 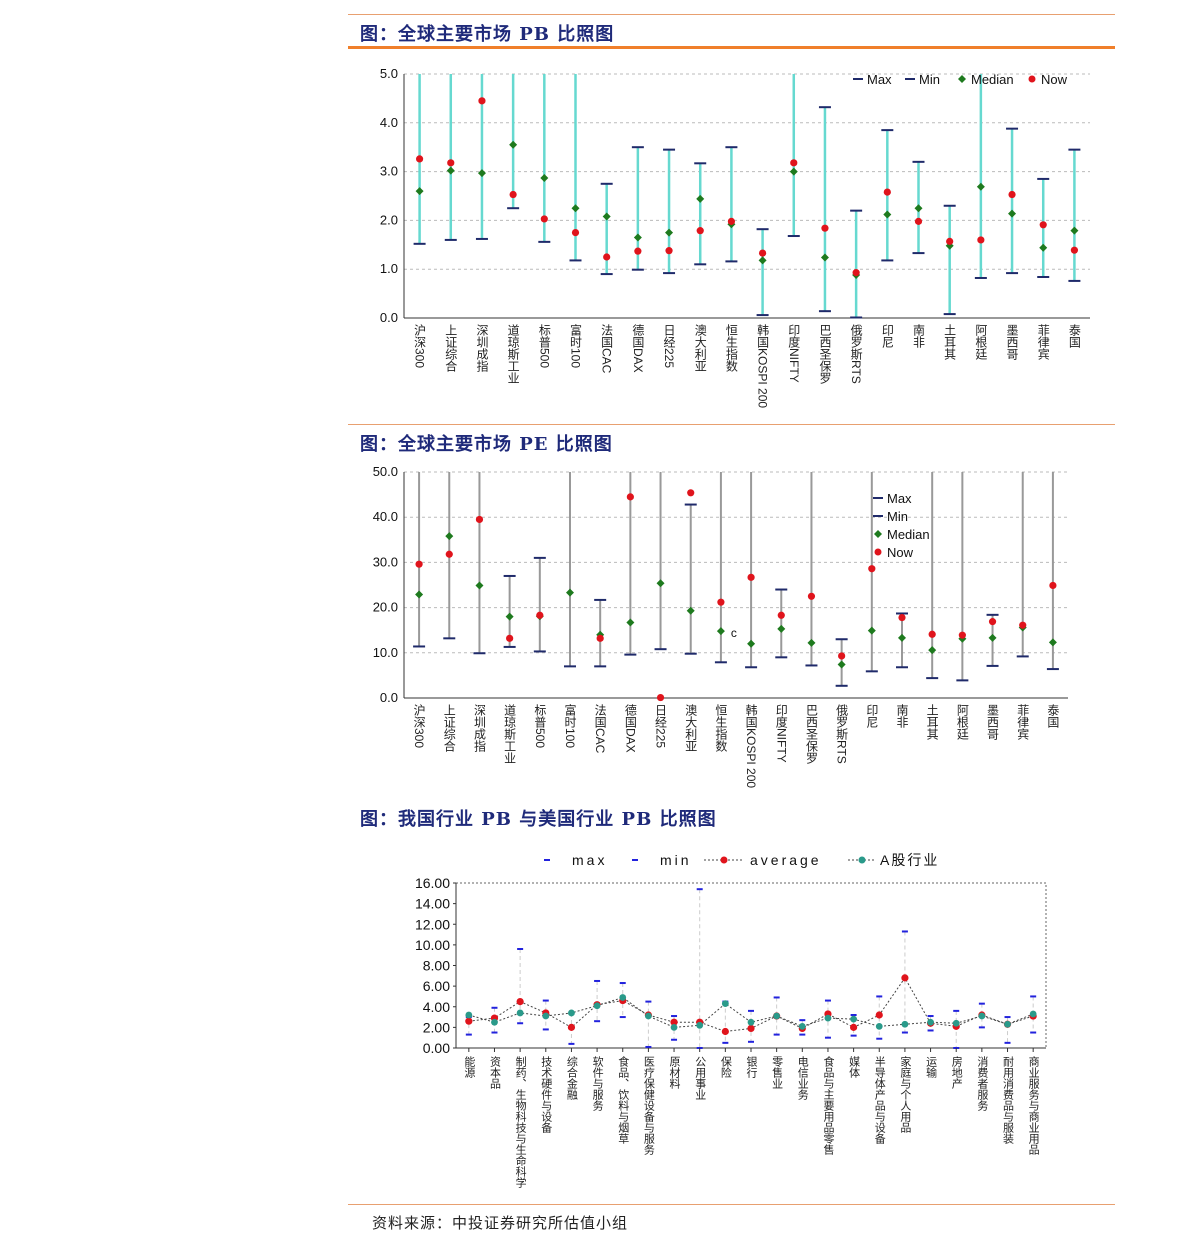 I want to click on x-tick-label: 商业服务与商业用品, so click(x=1033, y=1105).